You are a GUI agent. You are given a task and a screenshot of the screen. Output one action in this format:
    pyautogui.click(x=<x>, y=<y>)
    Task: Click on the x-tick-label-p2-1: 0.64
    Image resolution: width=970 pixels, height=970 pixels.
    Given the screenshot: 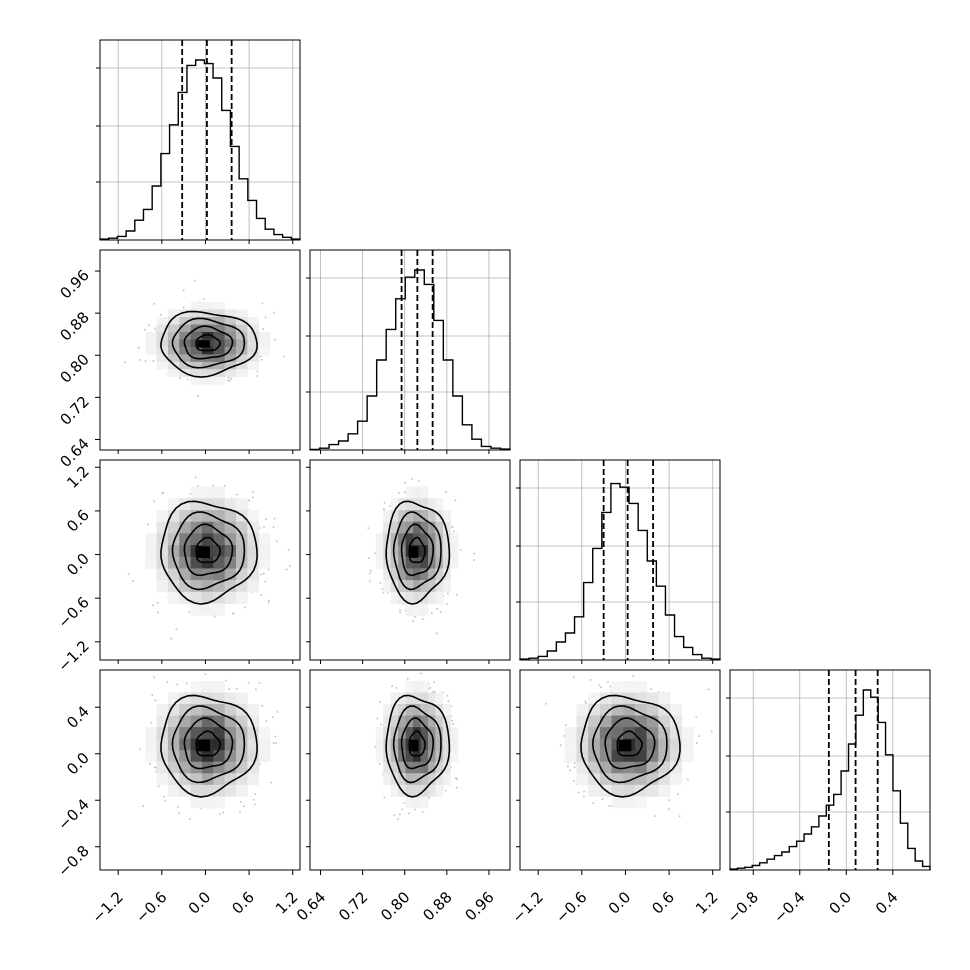 What is the action you would take?
    pyautogui.click(x=311, y=906)
    